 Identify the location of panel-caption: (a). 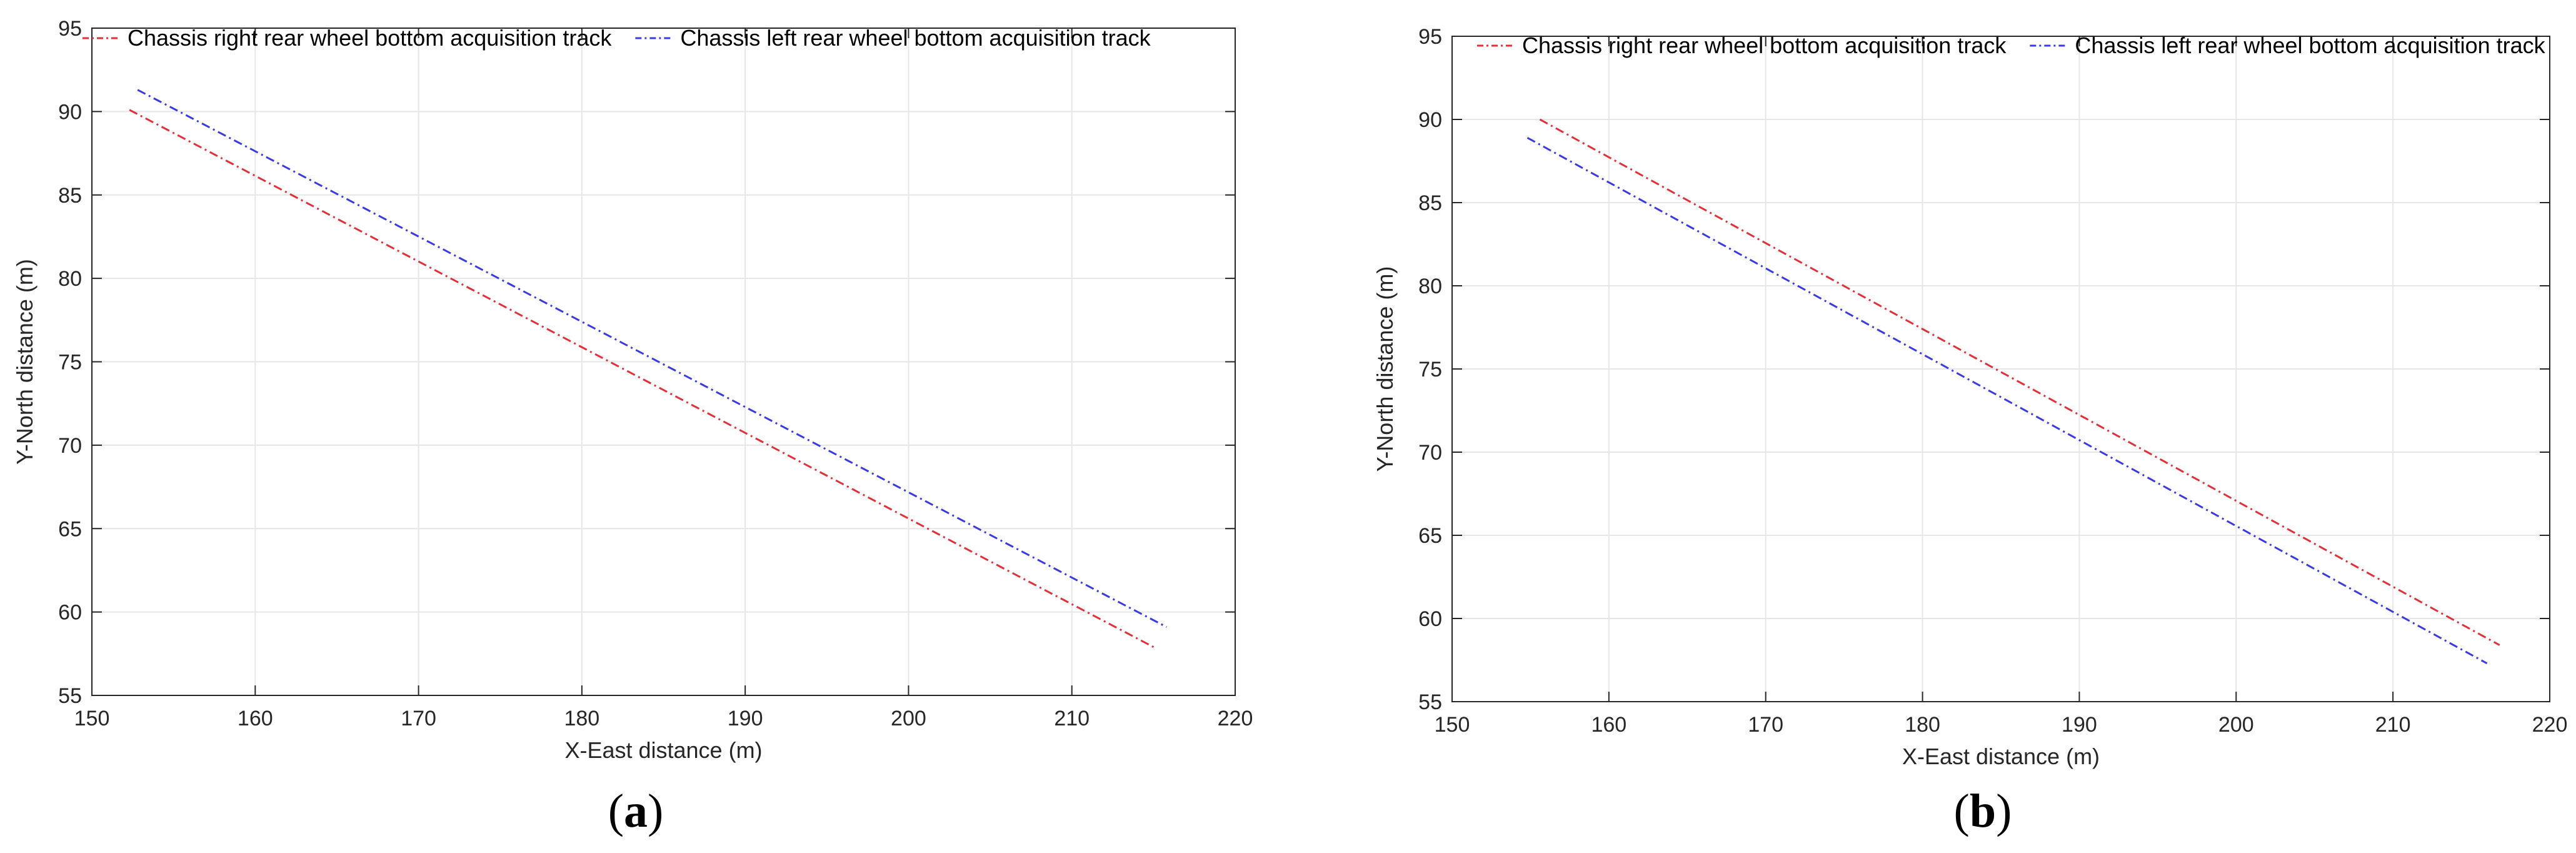
(636, 811).